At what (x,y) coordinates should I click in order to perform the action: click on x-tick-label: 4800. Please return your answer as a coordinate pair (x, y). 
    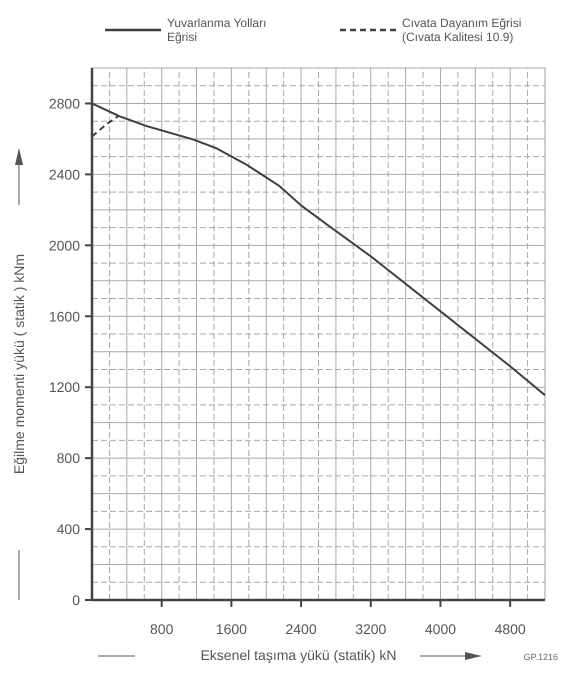
    Looking at the image, I should click on (510, 629).